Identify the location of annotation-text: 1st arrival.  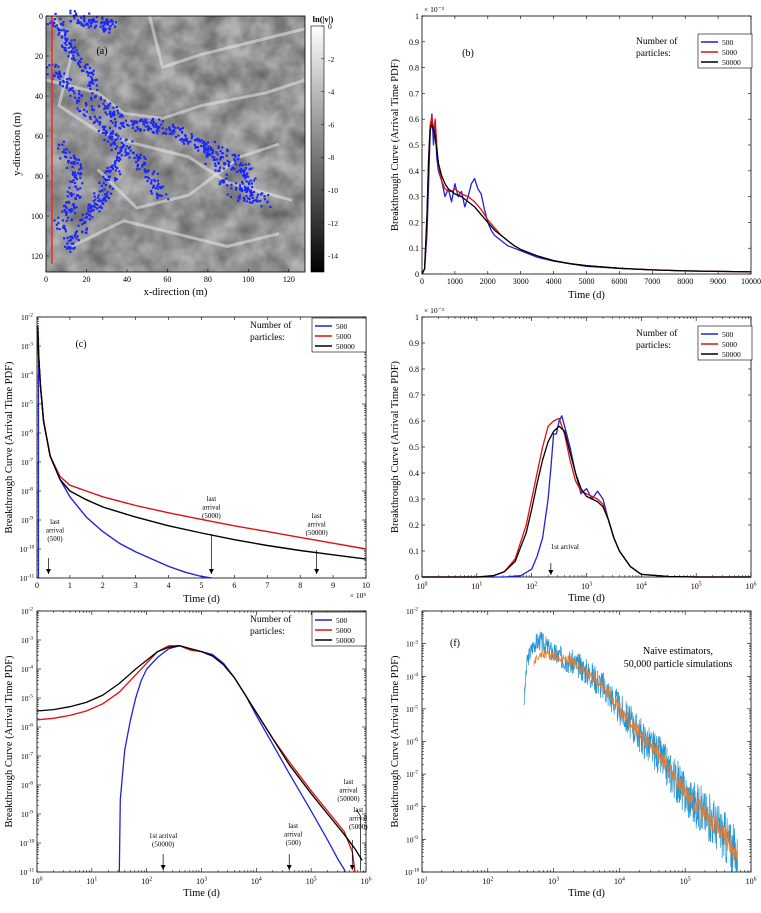
(163, 836).